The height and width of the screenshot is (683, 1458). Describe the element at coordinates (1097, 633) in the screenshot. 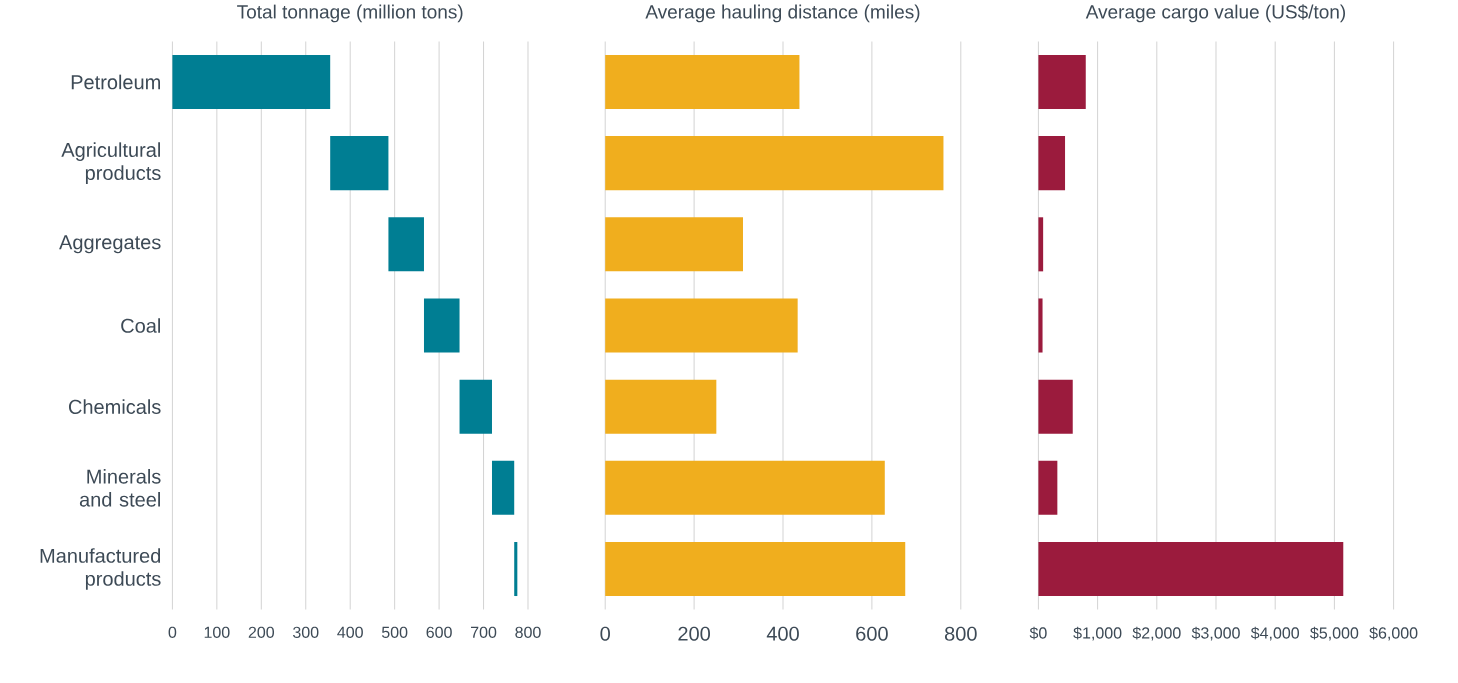

I see `x-tick-label: $1,000` at that location.